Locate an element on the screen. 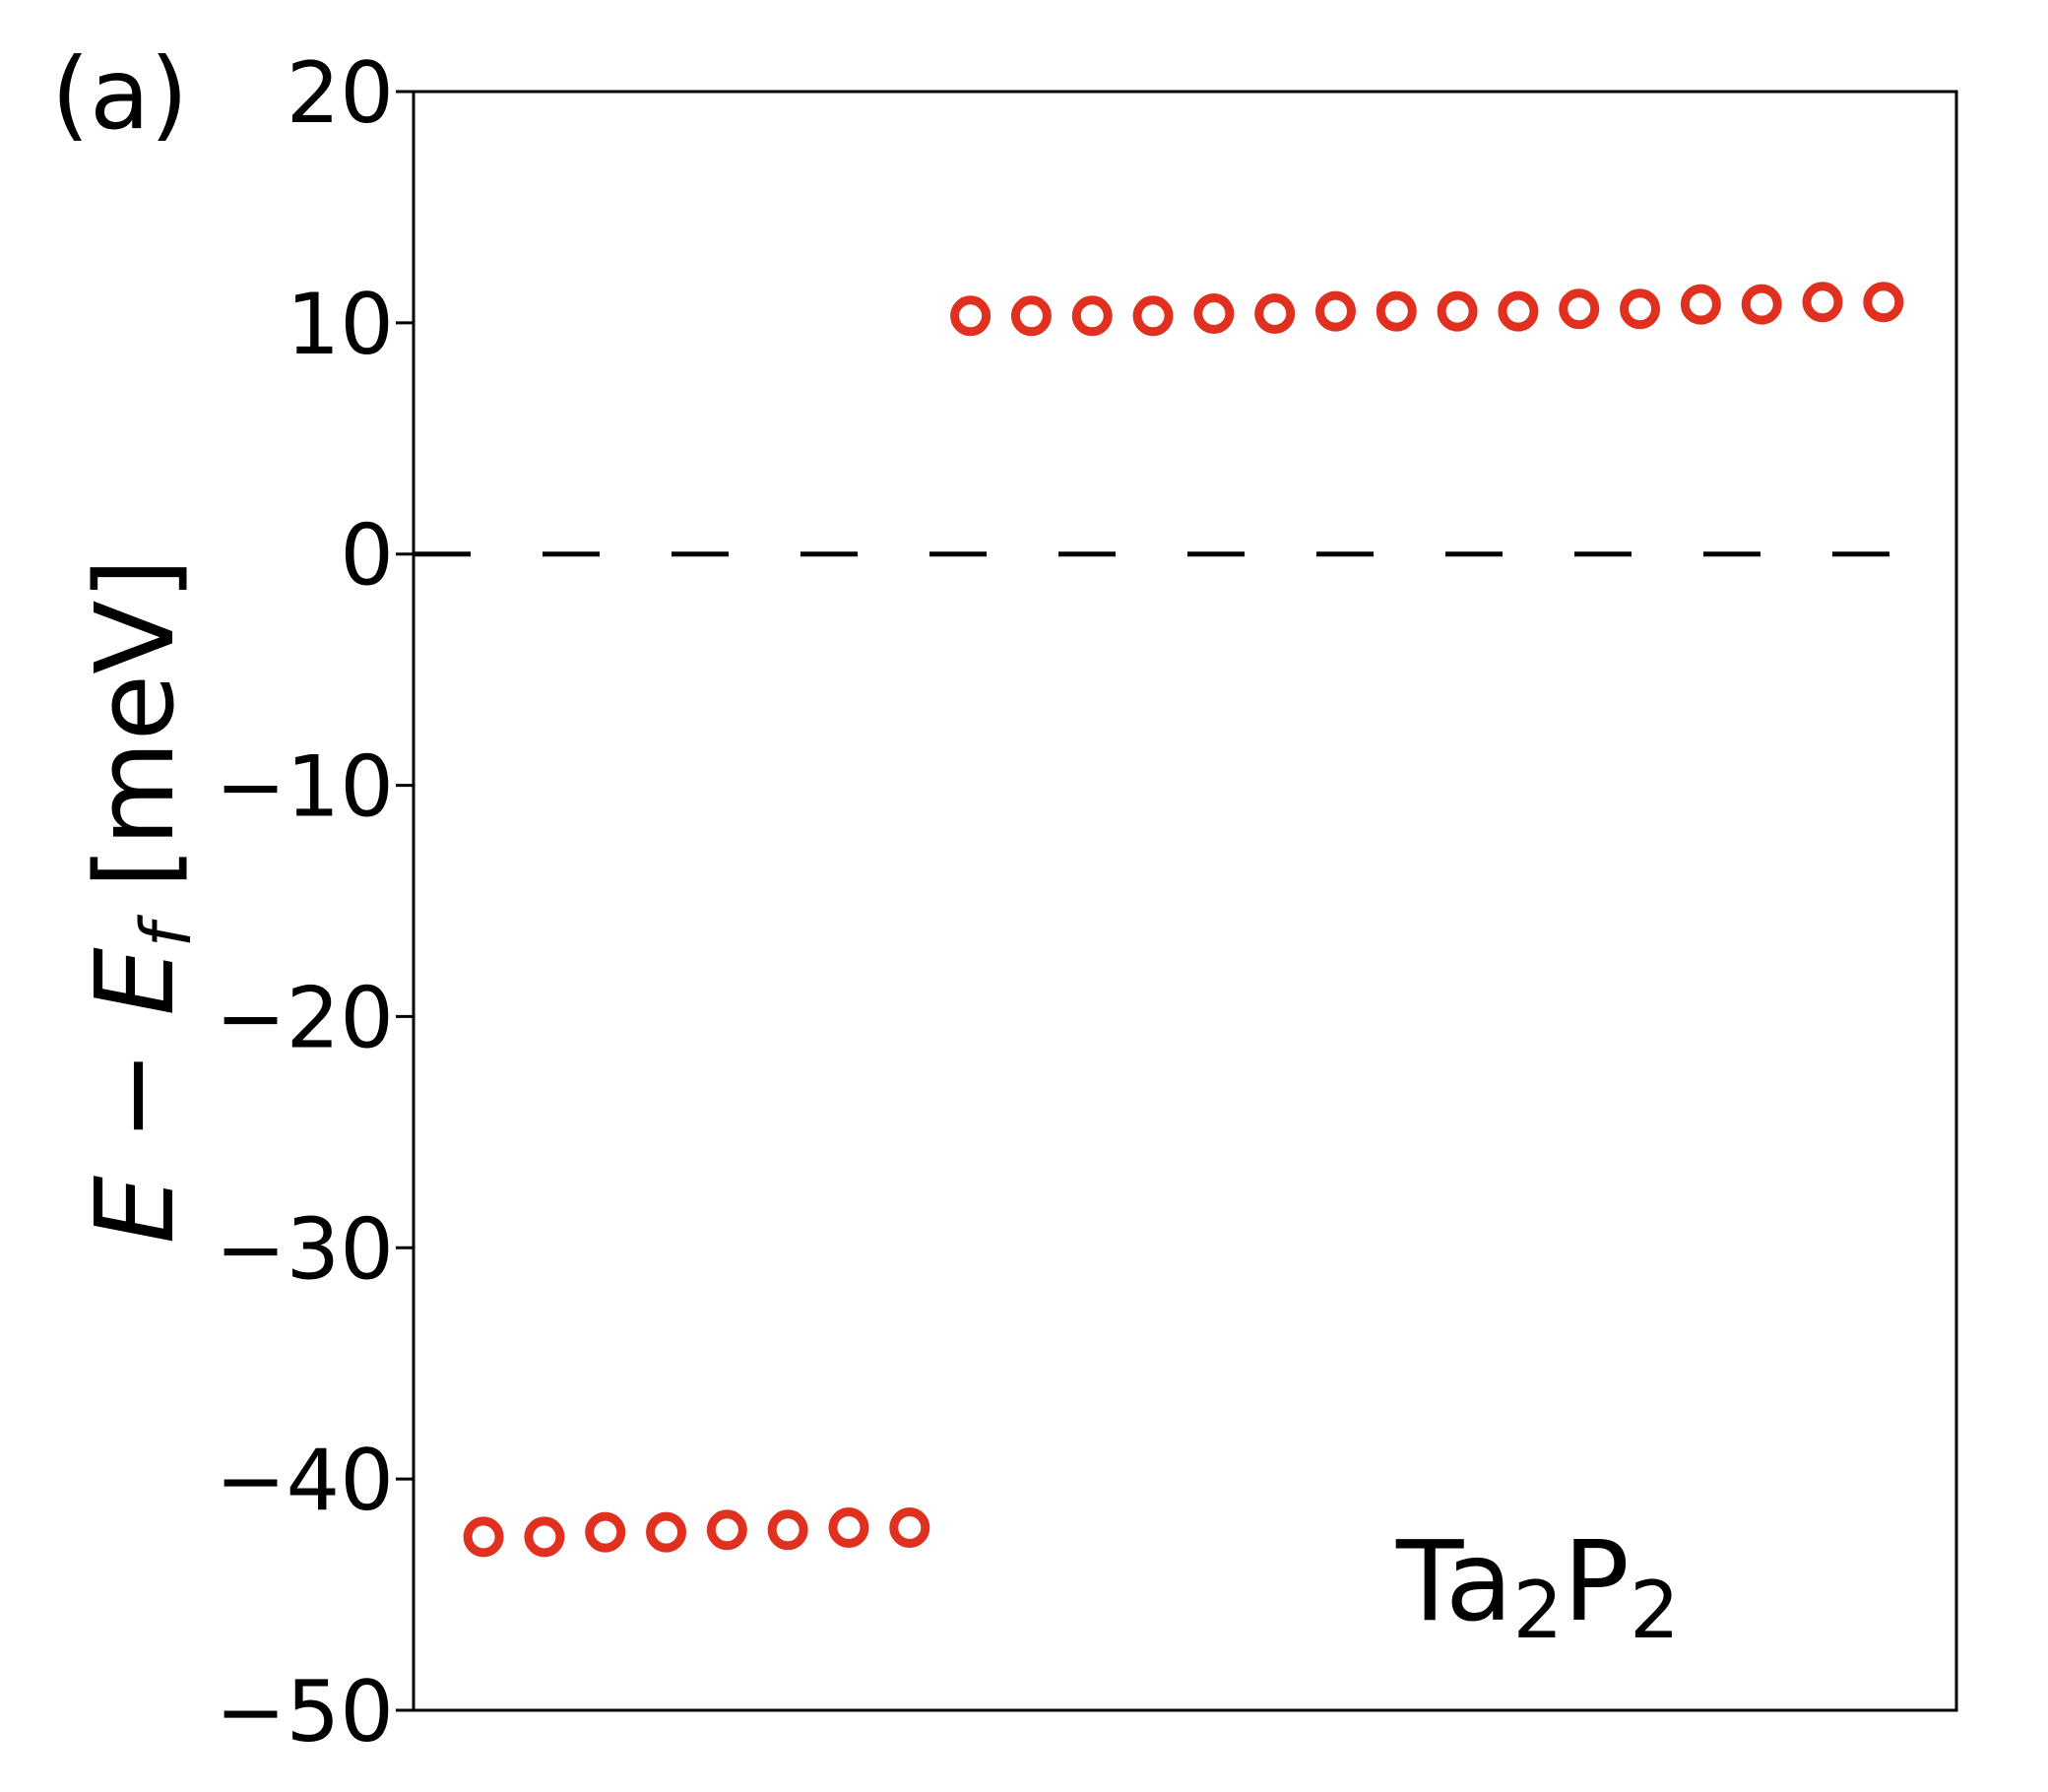 Image resolution: width=2048 pixels, height=1792 pixels. y-axis-ticks: 20 10 0 −10 −20 −30 −40 −50 is located at coordinates (315, 902).